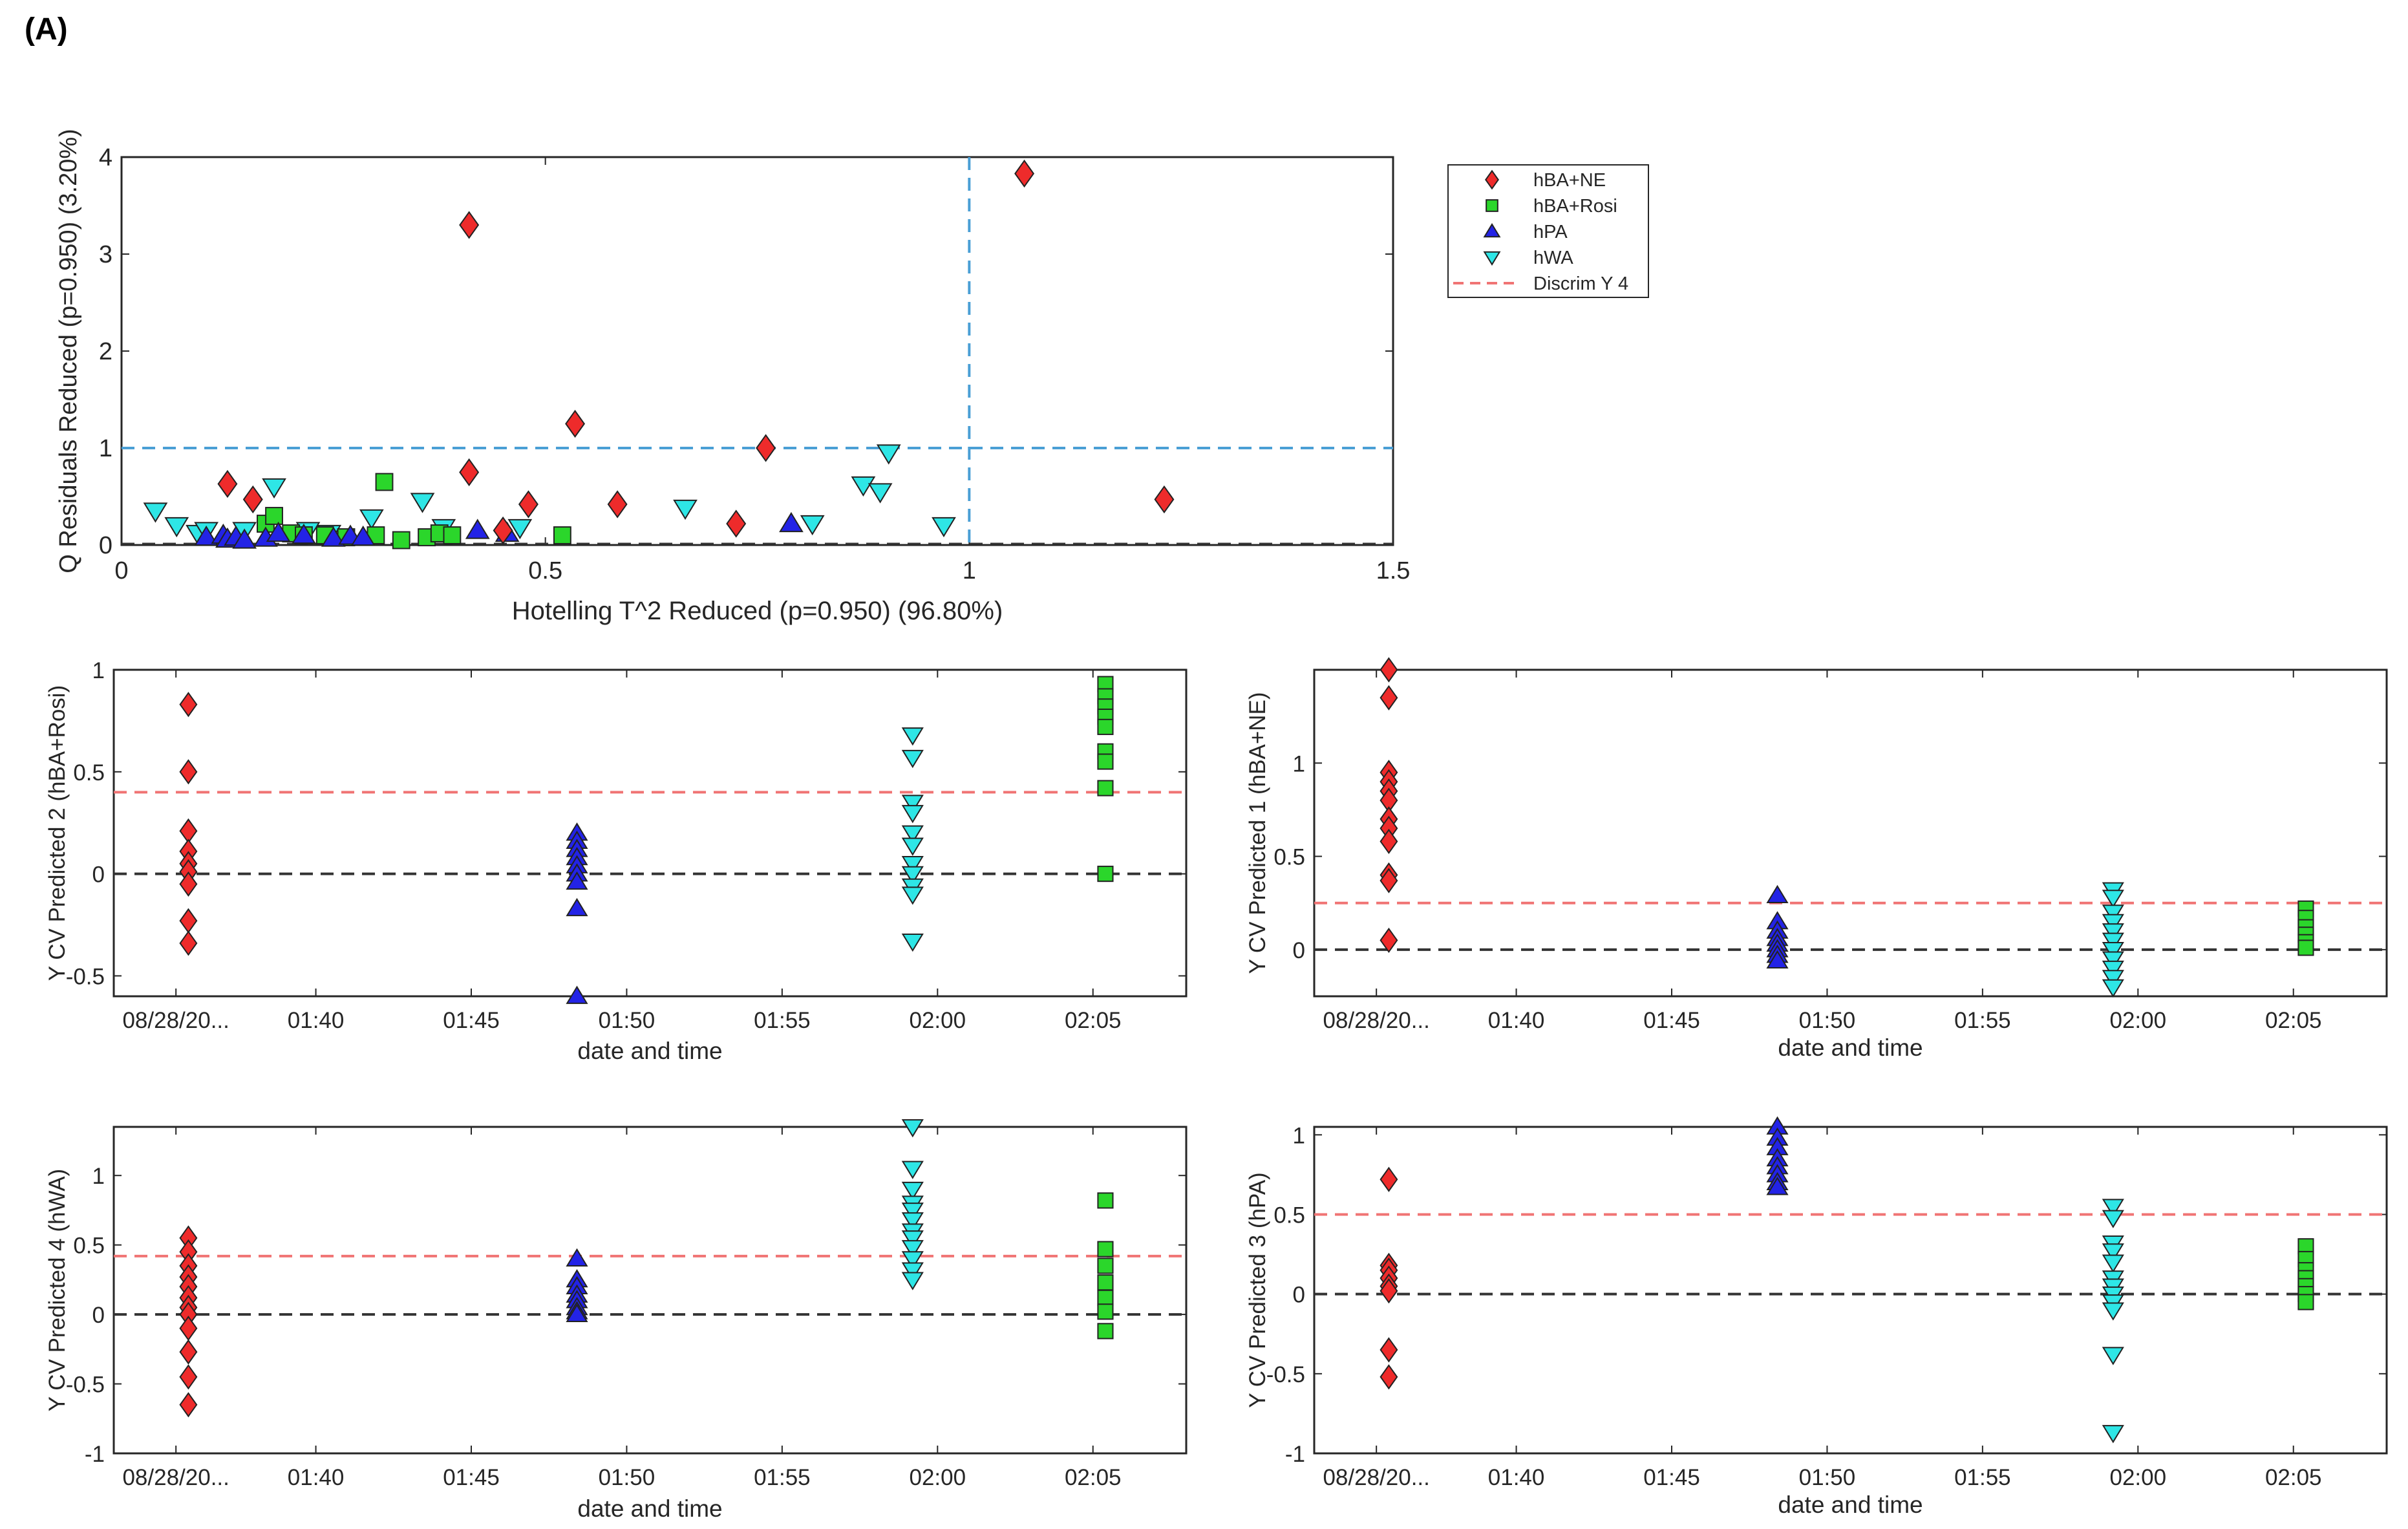 The image size is (2408, 1529). I want to click on x-tick-label: 0.5, so click(545, 570).